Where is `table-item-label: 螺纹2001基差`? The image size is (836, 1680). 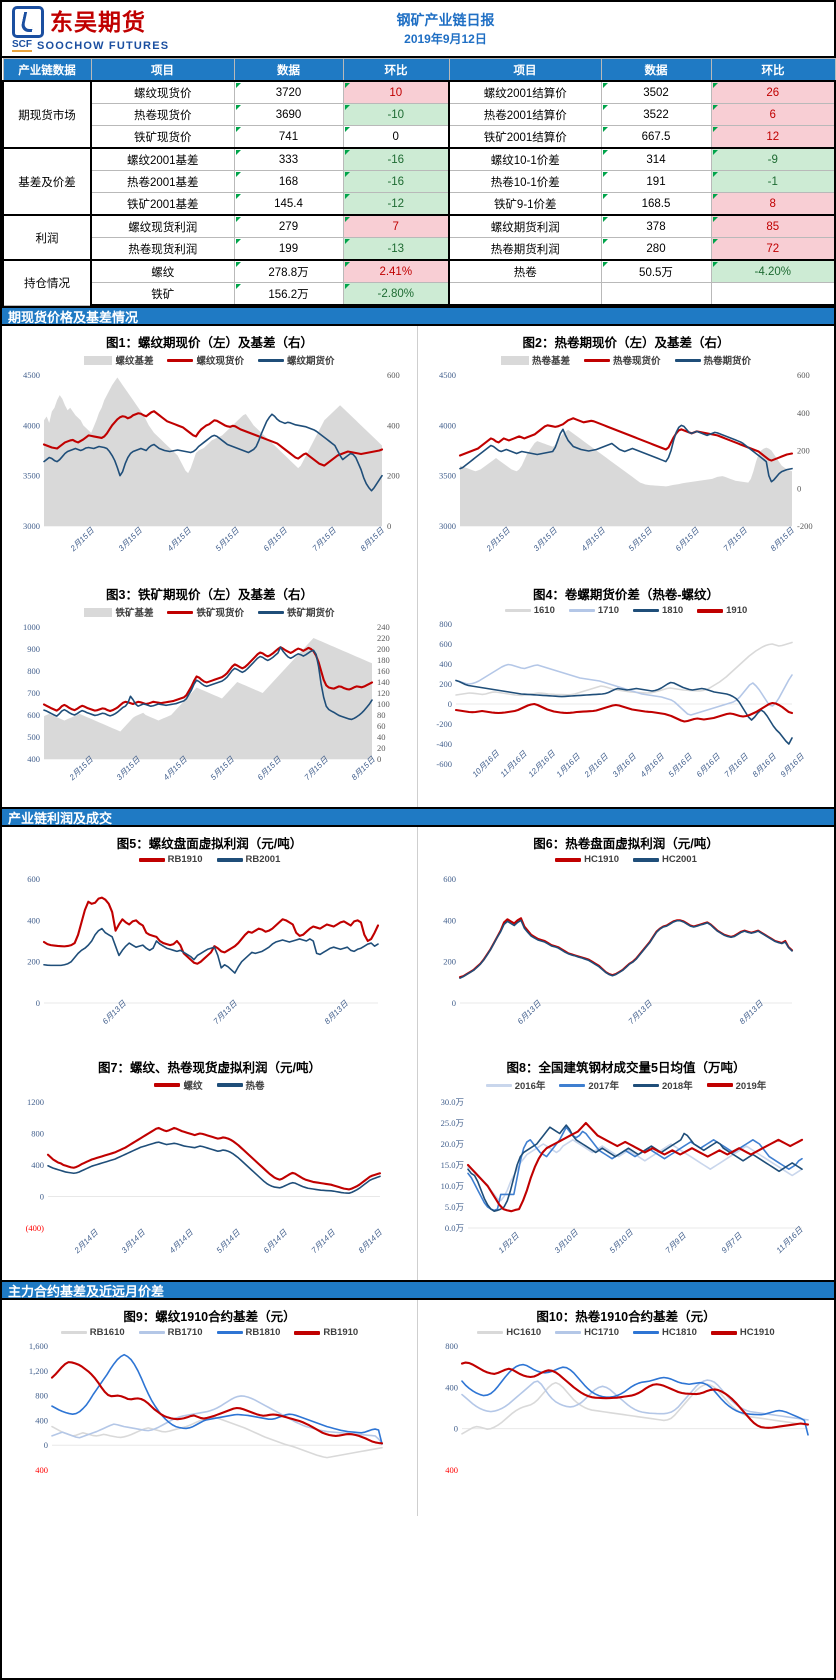 table-item-label: 螺纹2001基差 is located at coordinates (162, 159).